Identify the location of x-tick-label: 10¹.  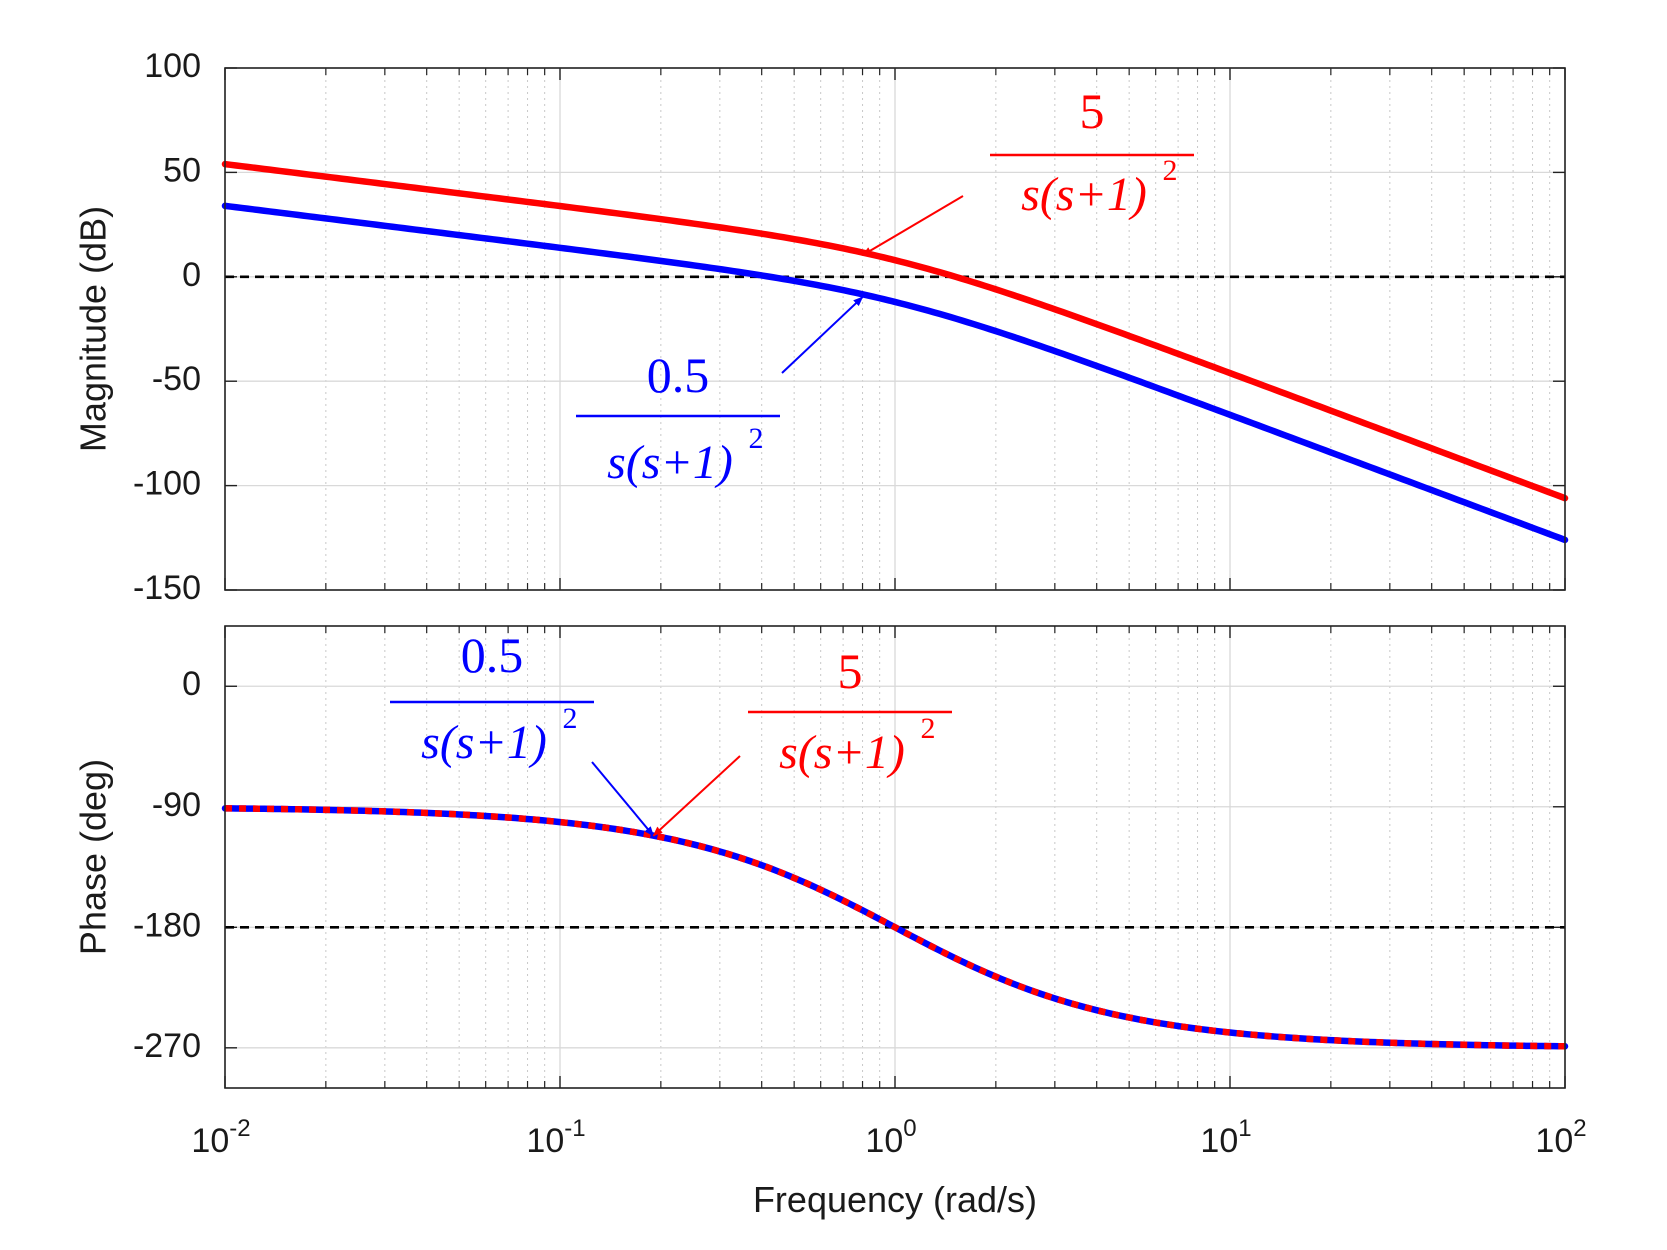
(1225, 1137).